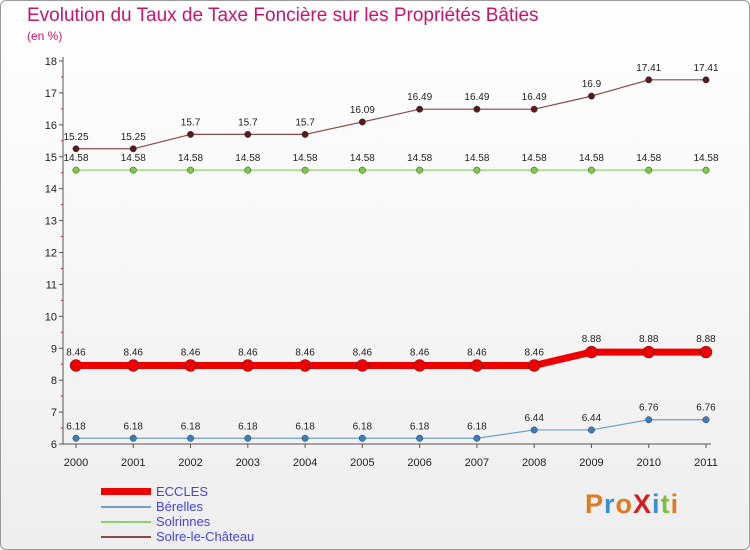 This screenshot has height=550, width=750. I want to click on legend-swatch-eccles, so click(126, 491).